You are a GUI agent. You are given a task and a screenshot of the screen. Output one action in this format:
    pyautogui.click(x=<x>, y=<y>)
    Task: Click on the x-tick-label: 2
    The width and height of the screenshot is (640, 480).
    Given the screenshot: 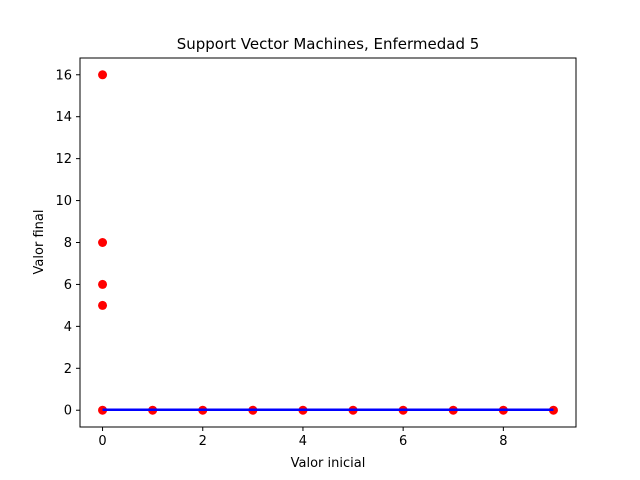 What is the action you would take?
    pyautogui.click(x=203, y=441)
    